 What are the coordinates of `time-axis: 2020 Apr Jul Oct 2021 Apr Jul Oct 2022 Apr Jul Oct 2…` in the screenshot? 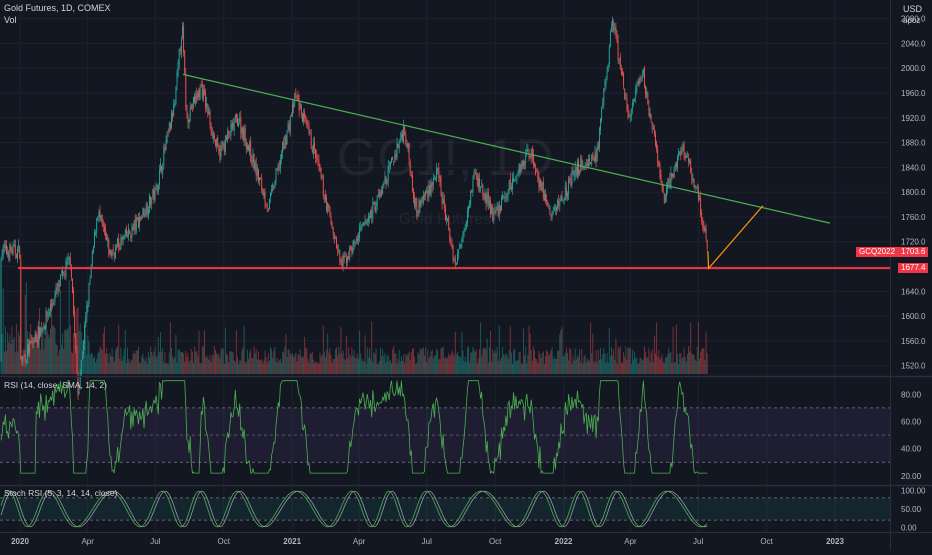 It's located at (466, 539).